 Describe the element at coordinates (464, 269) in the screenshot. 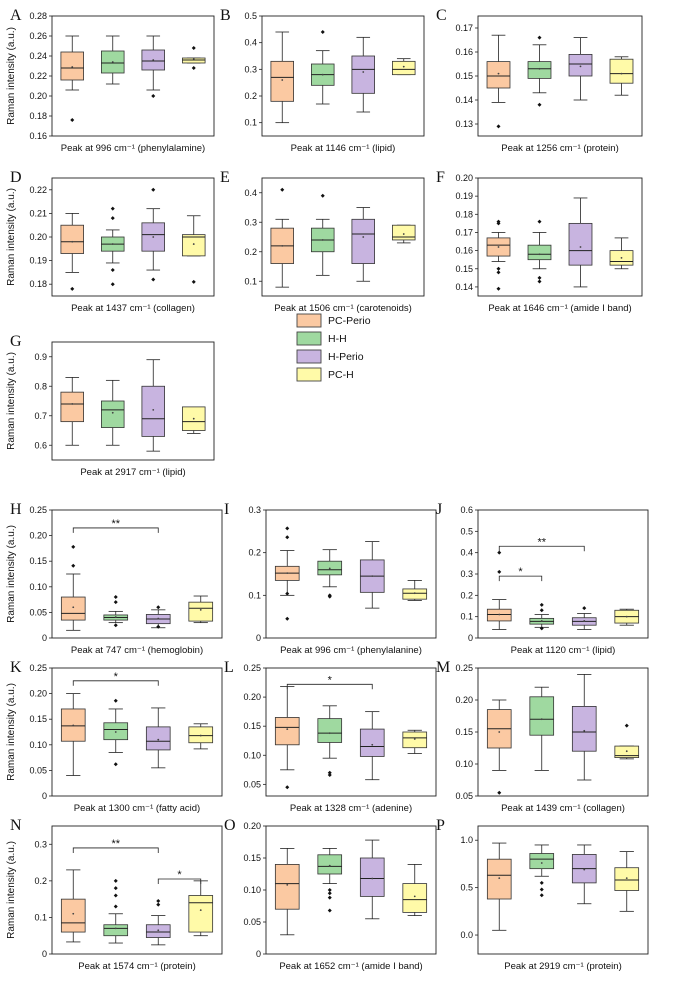

I see `y-tick-label: 0.15` at that location.